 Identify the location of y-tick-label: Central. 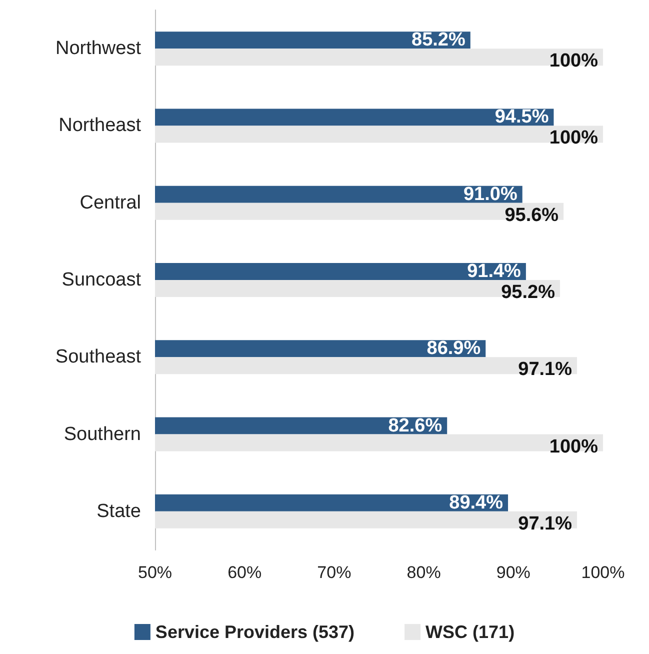
(110, 203).